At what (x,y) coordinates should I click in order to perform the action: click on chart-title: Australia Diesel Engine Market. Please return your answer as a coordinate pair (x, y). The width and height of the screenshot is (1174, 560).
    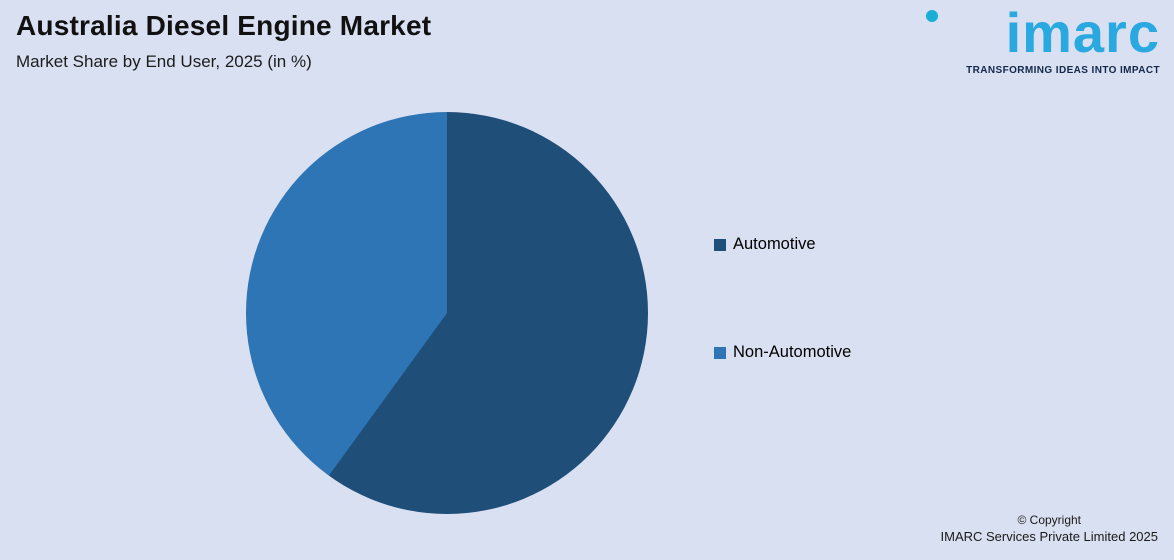
    Looking at the image, I should click on (224, 25).